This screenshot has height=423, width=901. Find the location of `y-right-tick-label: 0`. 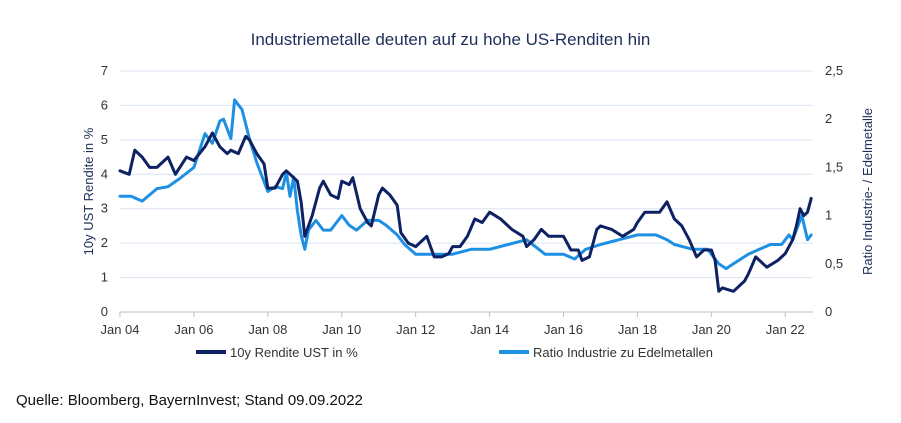

y-right-tick-label: 0 is located at coordinates (828, 311).